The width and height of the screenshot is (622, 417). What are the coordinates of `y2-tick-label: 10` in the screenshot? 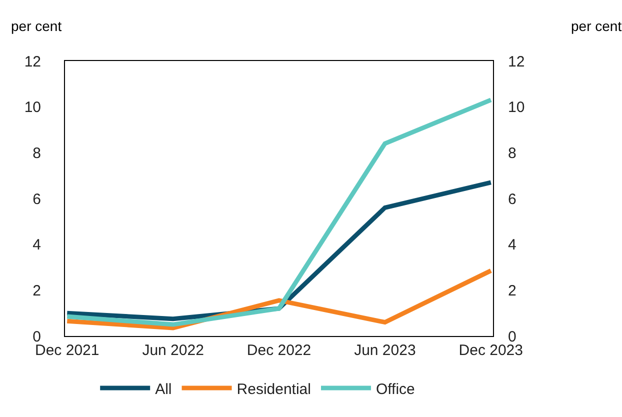 It's located at (516, 107).